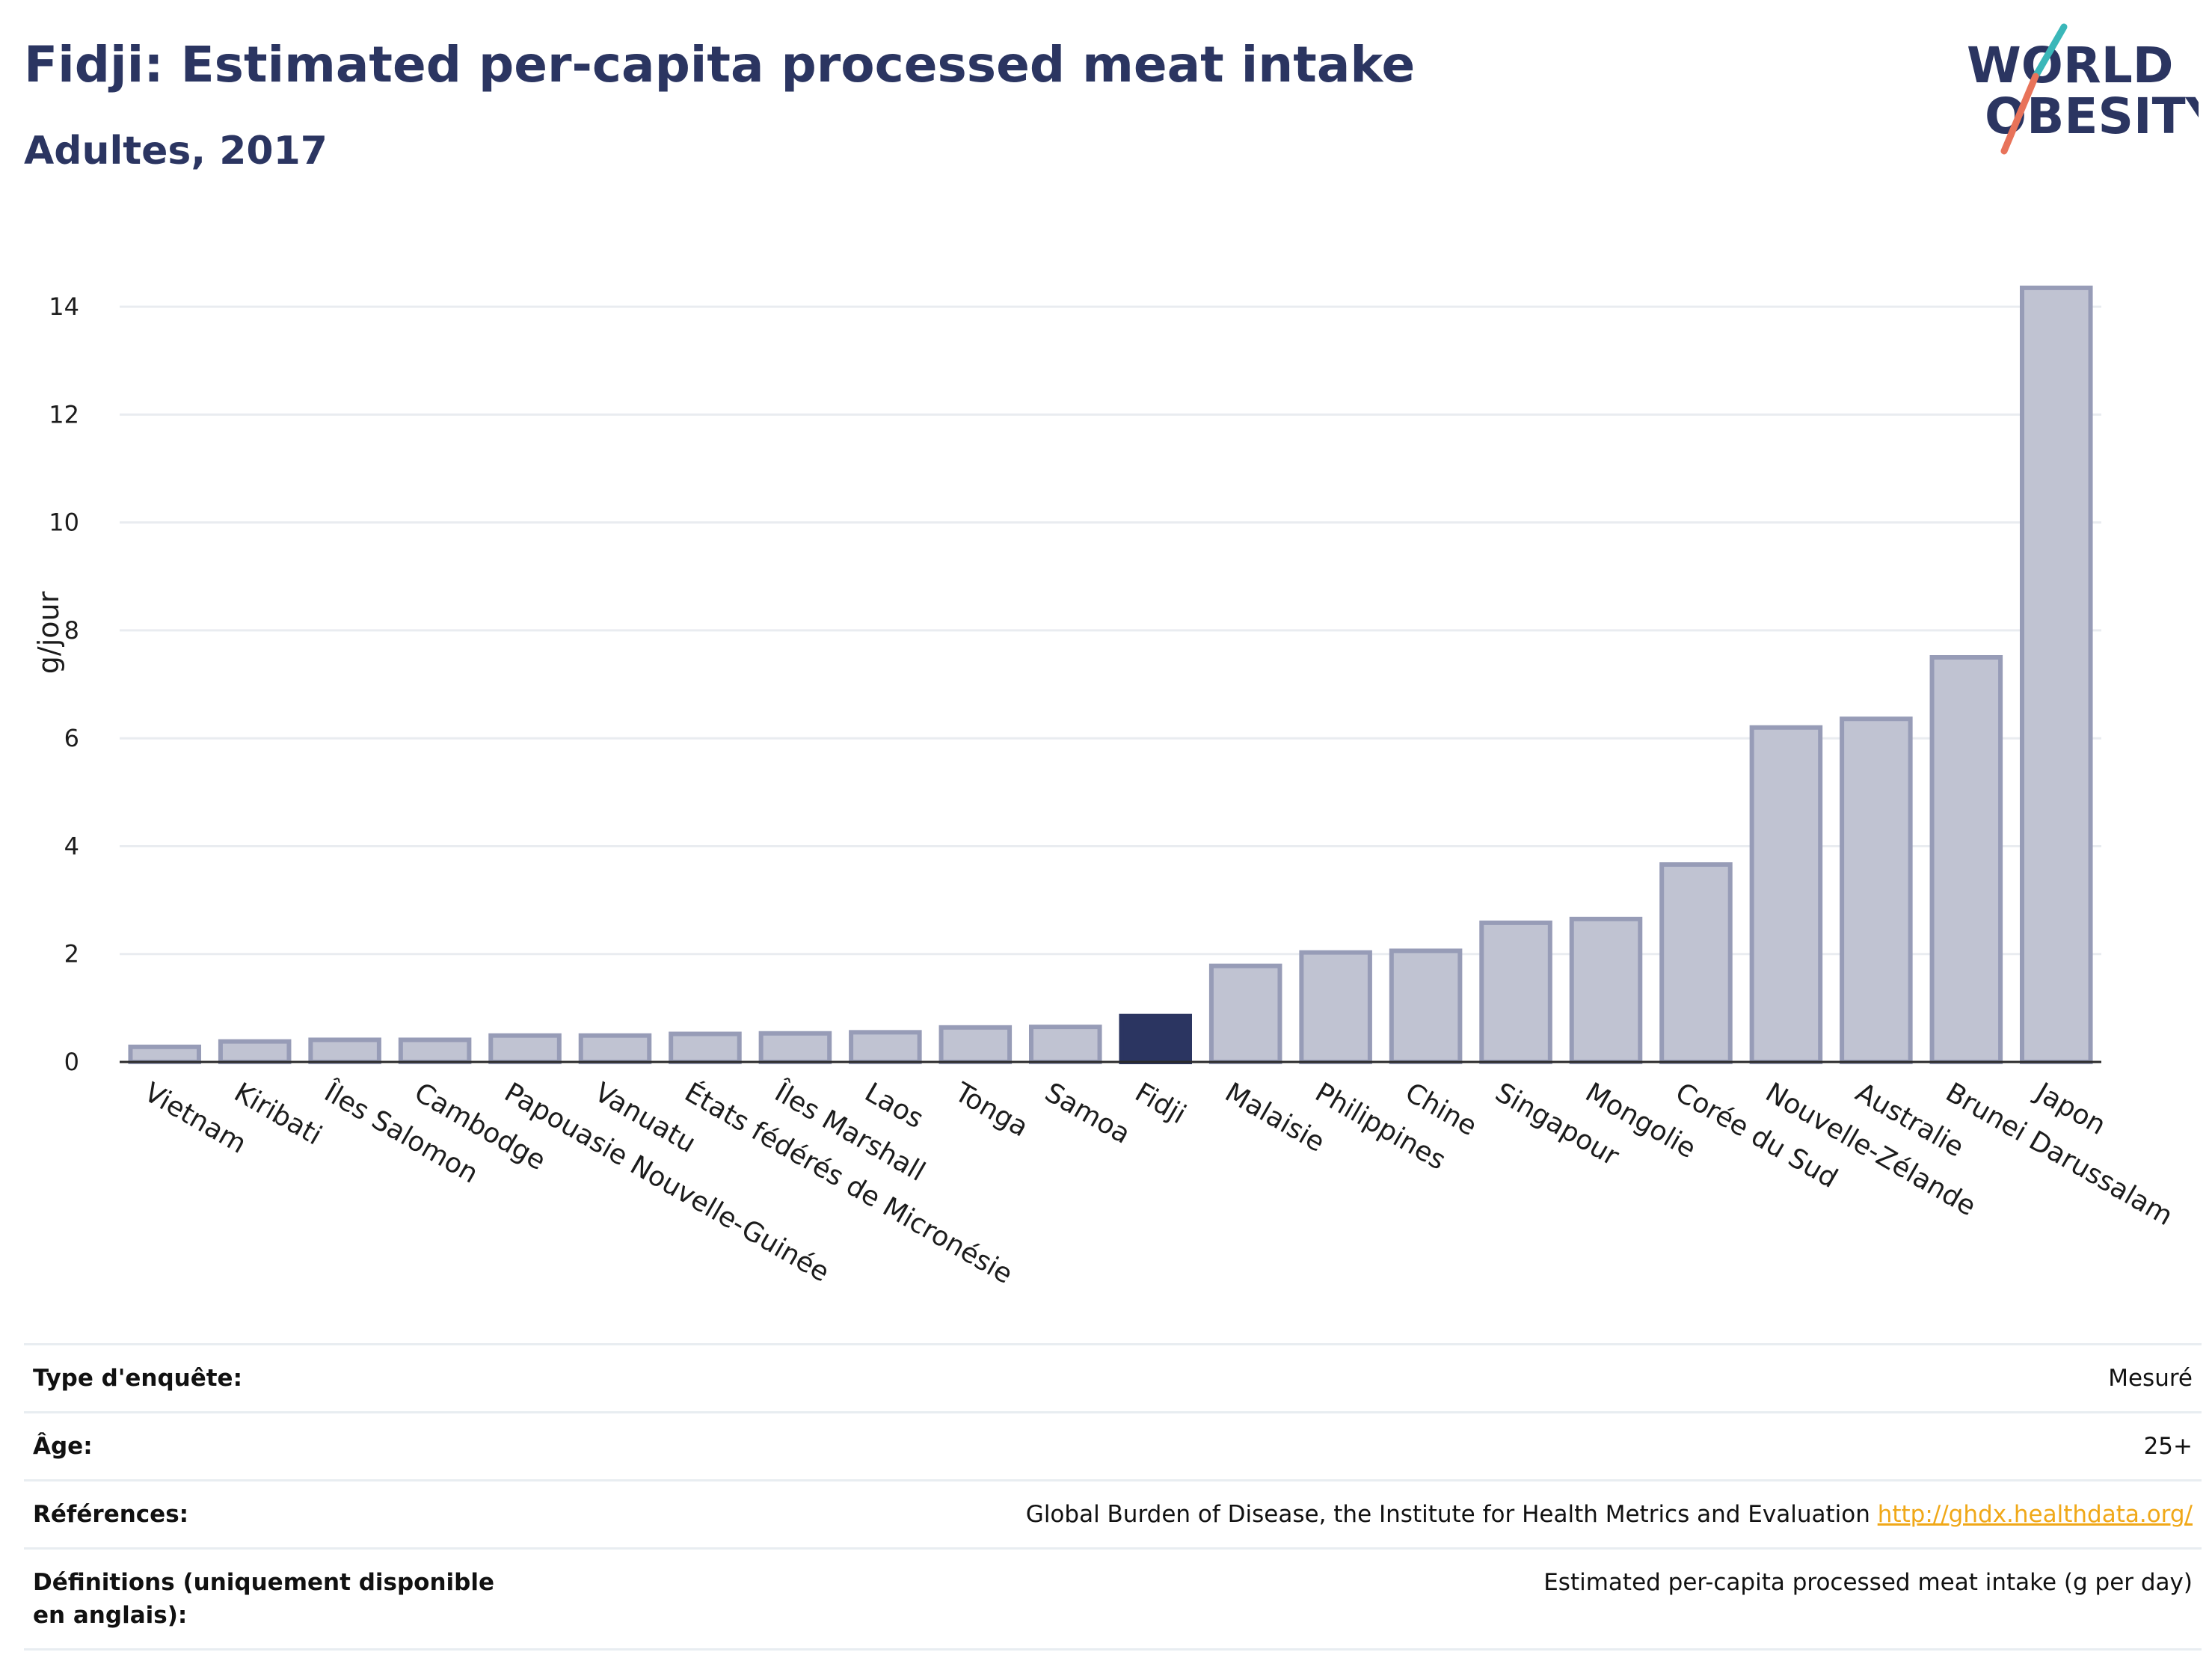 Image resolution: width=2212 pixels, height=1655 pixels. Describe the element at coordinates (64, 684) in the screenshot. I see `y-tick-labels: 0 2 4 6 8 10 12 14` at that location.